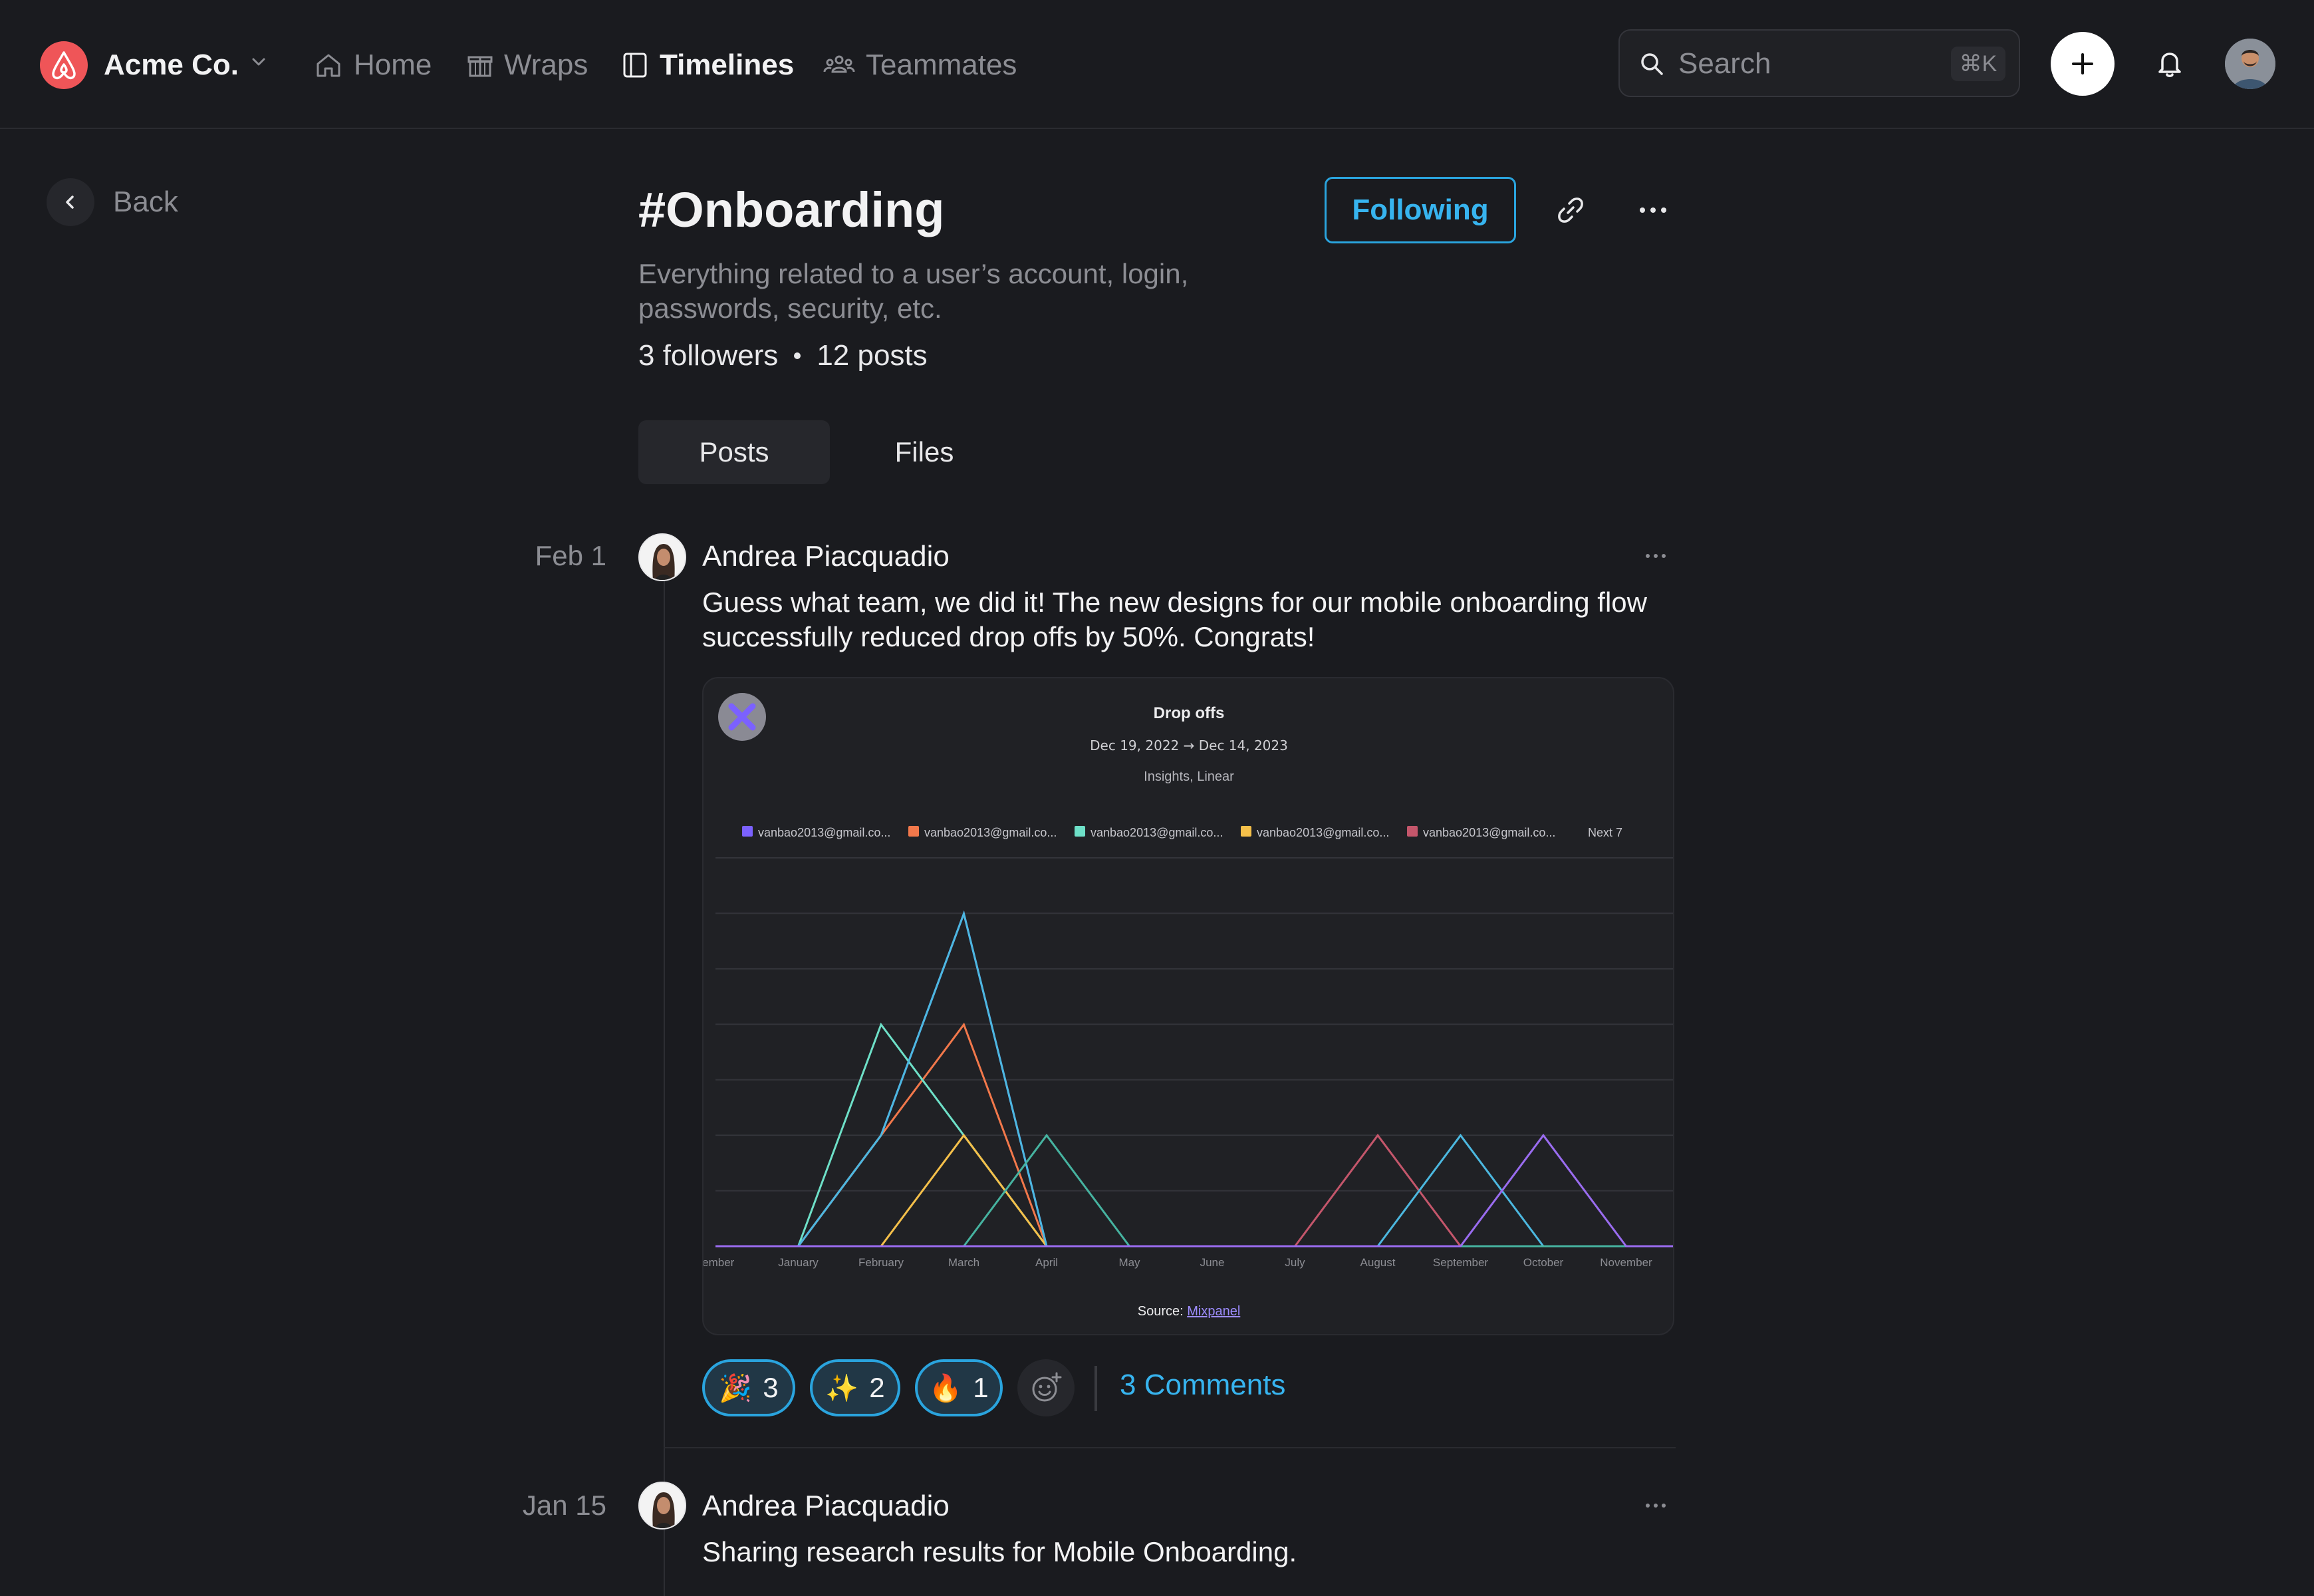  What do you see at coordinates (791, 209) in the screenshot?
I see `page-title: #Onboarding` at bounding box center [791, 209].